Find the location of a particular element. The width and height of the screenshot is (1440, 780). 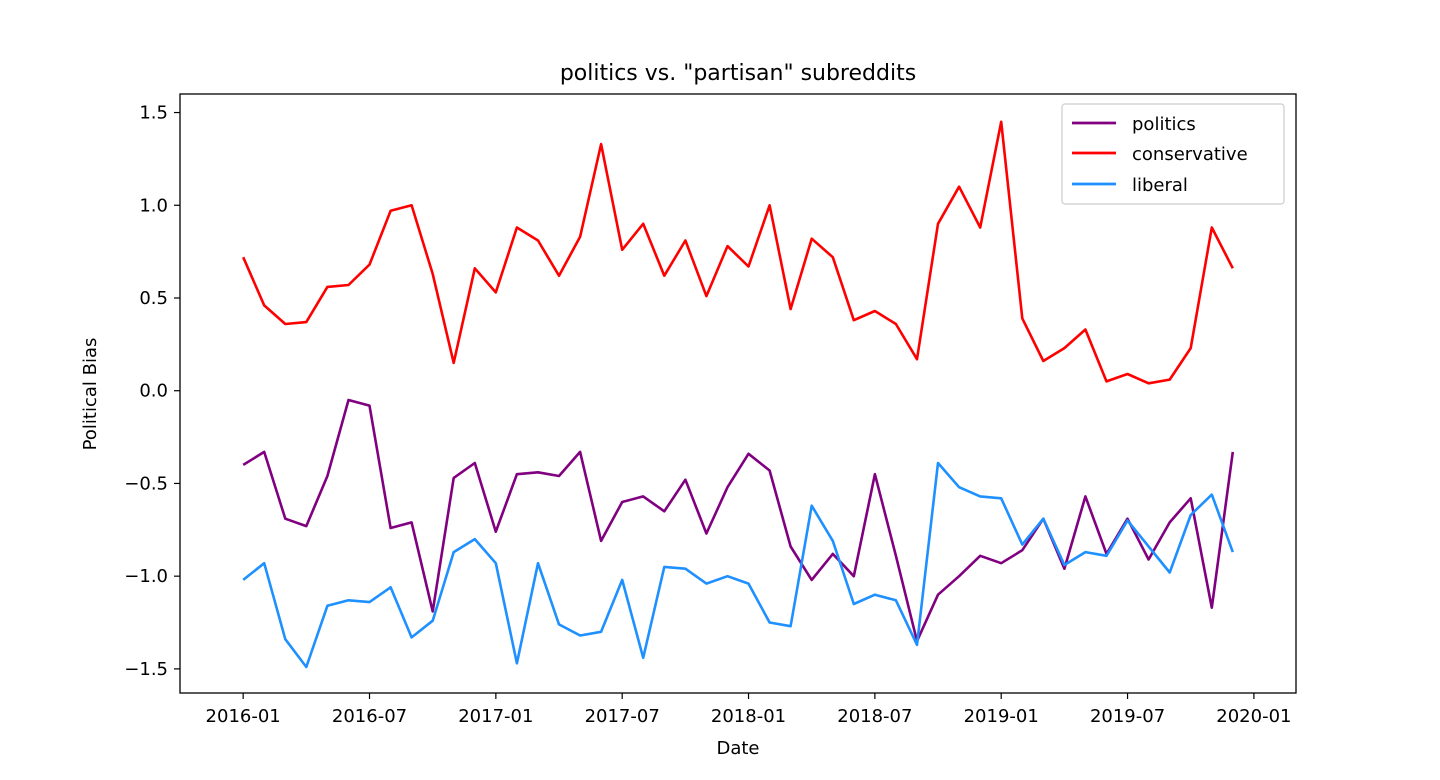

legend: politics conservative liberal is located at coordinates (1173, 154).